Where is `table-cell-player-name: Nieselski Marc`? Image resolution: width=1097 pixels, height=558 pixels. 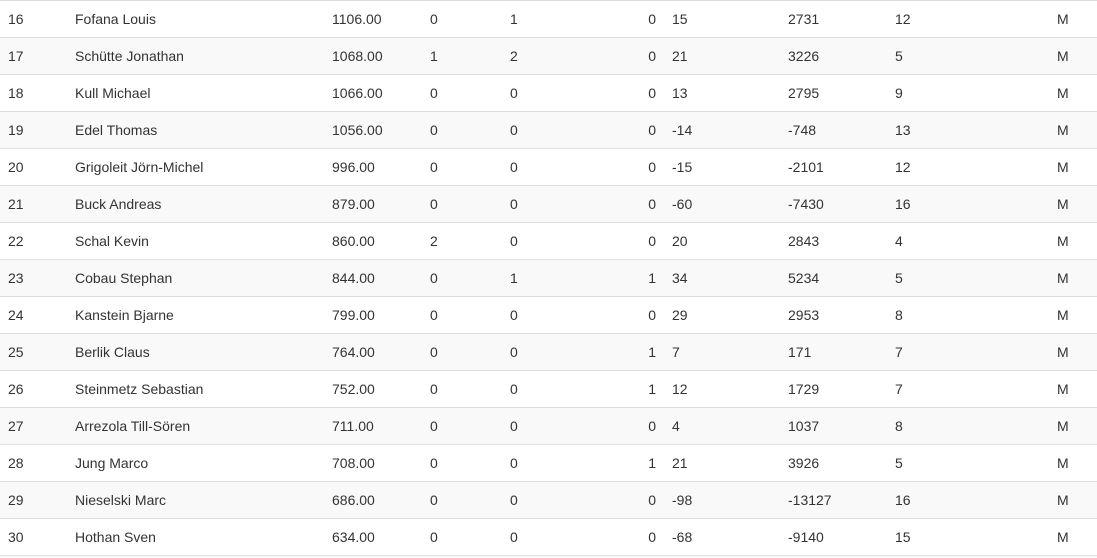 table-cell-player-name: Nieselski Marc is located at coordinates (195, 500).